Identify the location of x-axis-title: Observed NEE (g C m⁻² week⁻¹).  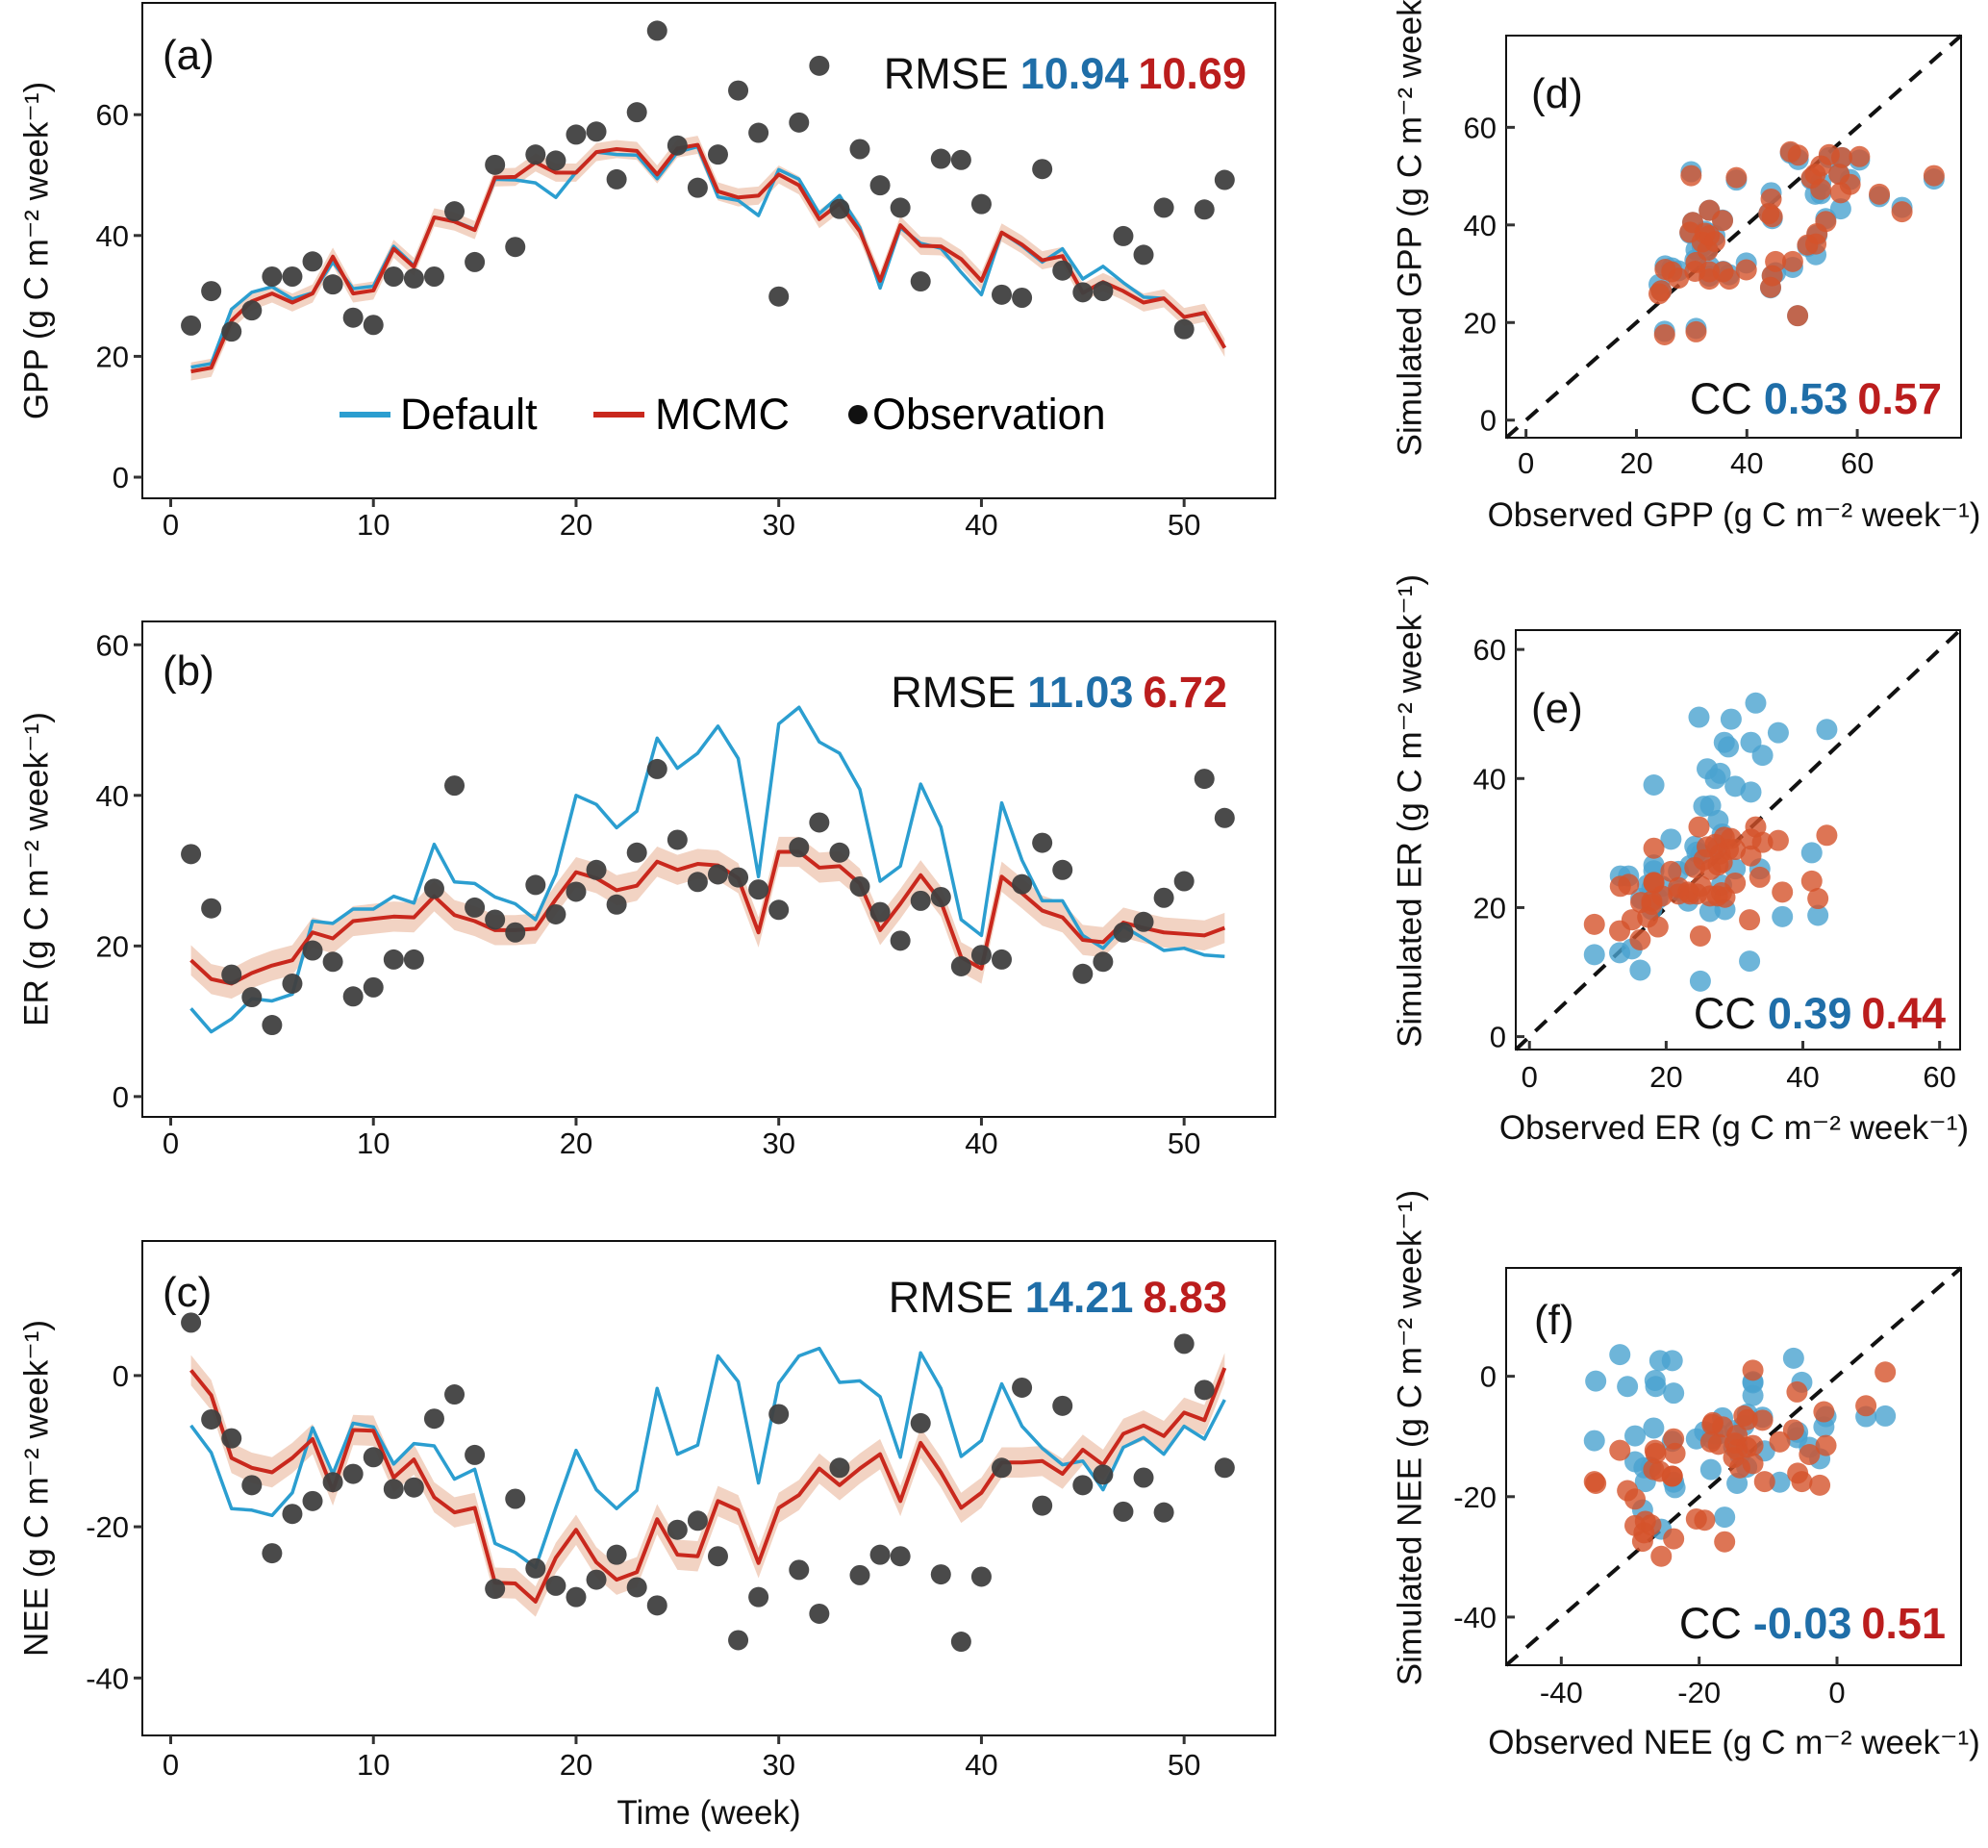
(1734, 1742).